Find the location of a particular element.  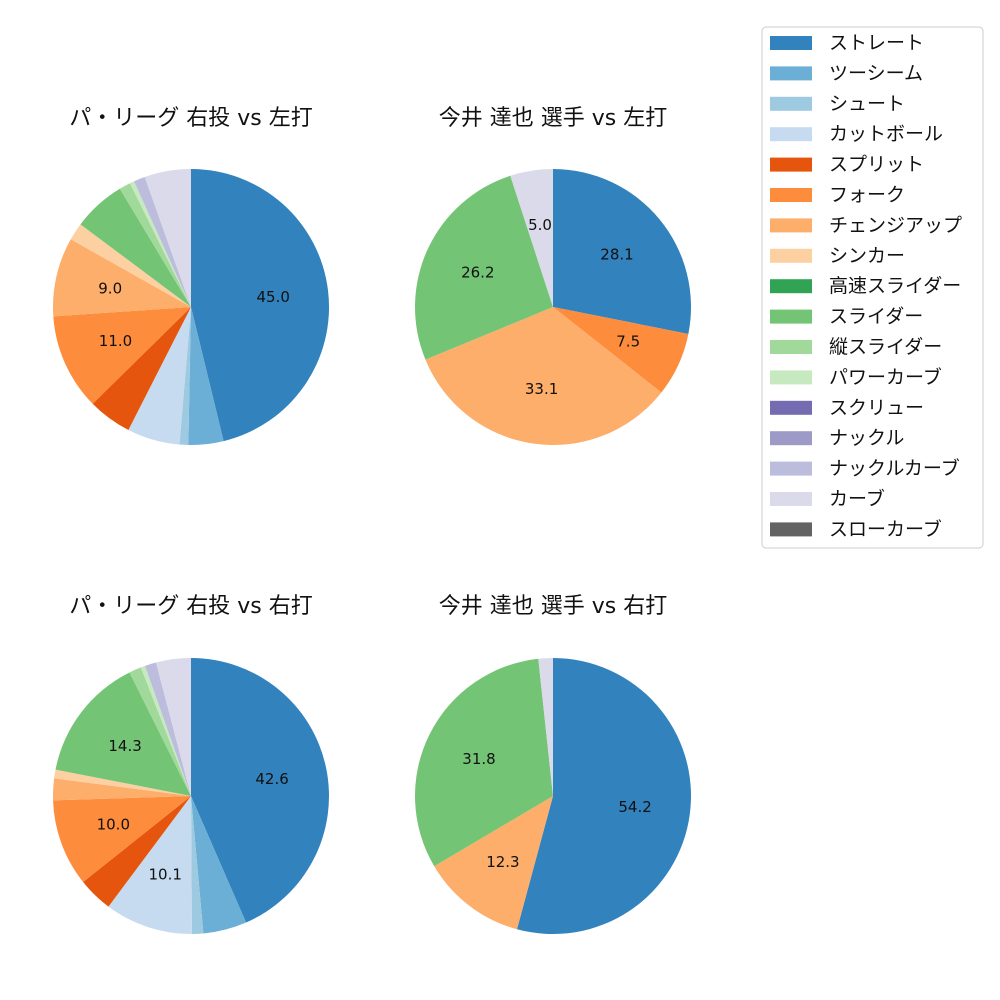

pie-chart-3: パ・リーグ 右投 vs 右打 42.6 10.1 10.0 14.3 is located at coordinates (190, 764).